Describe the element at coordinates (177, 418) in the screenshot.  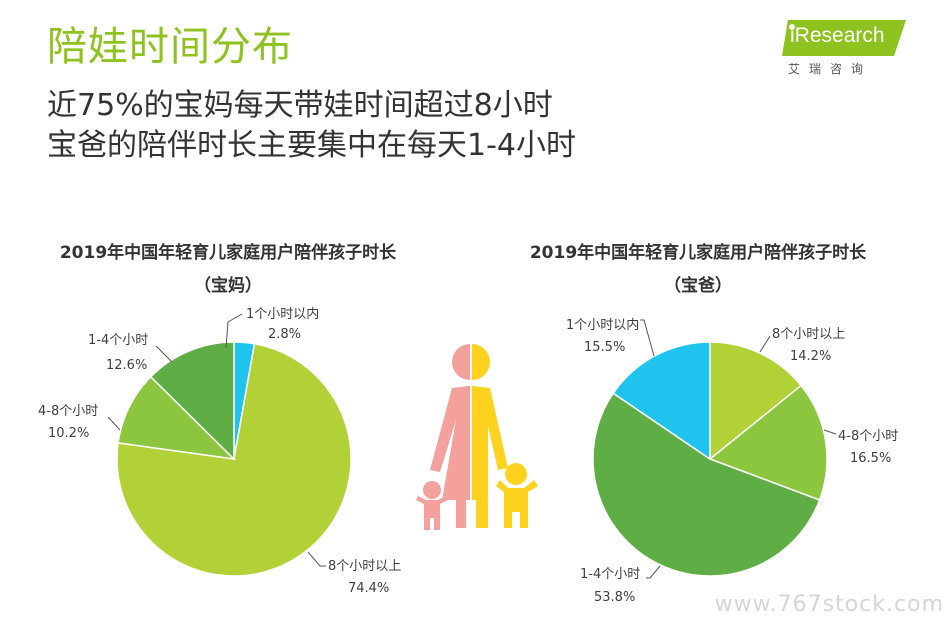
I see `mom-slice-4-8h` at that location.